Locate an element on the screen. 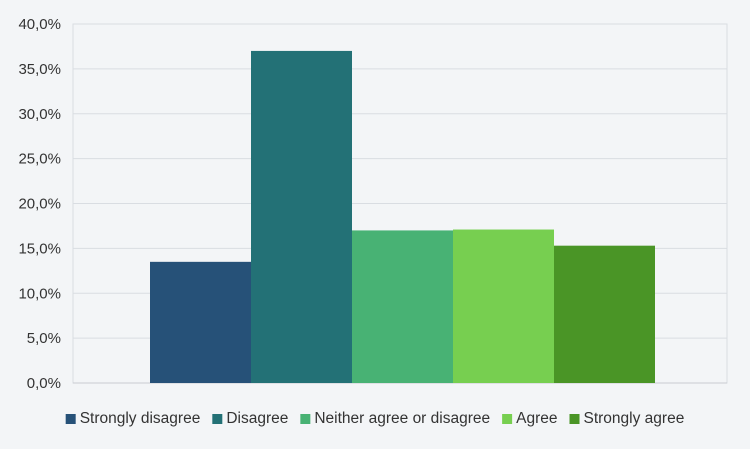 The image size is (750, 449). y-tick-label: 5,0% is located at coordinates (44, 338).